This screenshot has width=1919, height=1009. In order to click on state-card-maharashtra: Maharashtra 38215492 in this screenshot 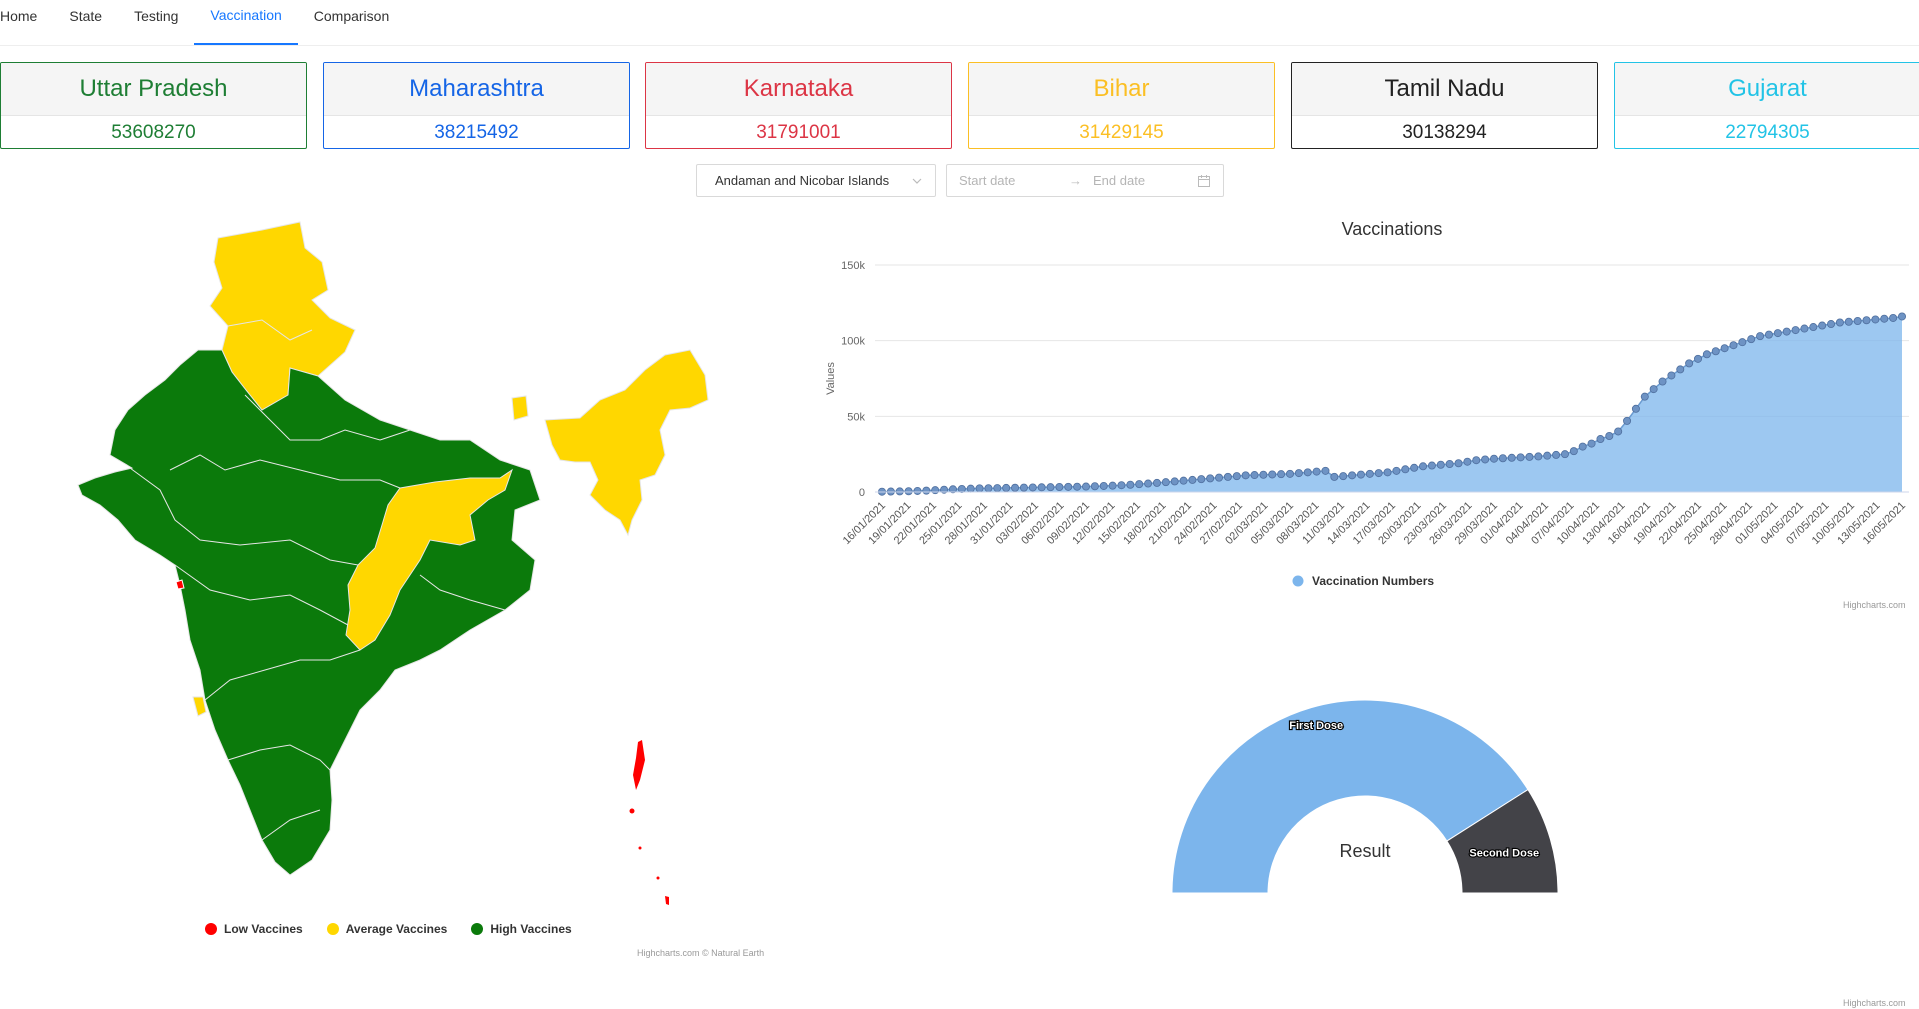, I will do `click(476, 105)`.